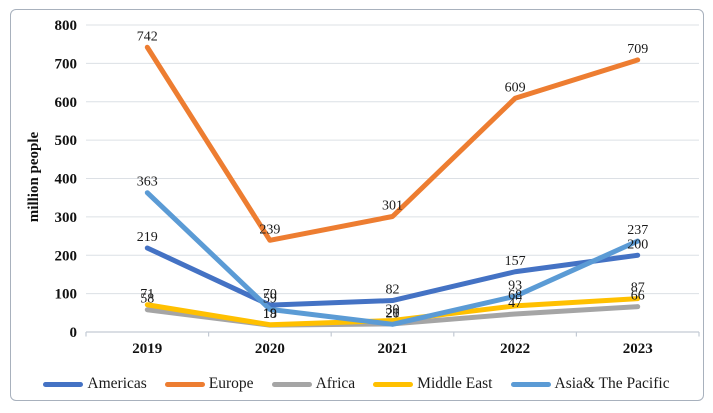 The image size is (713, 413). I want to click on y-tick-label-100: 100, so click(66, 295).